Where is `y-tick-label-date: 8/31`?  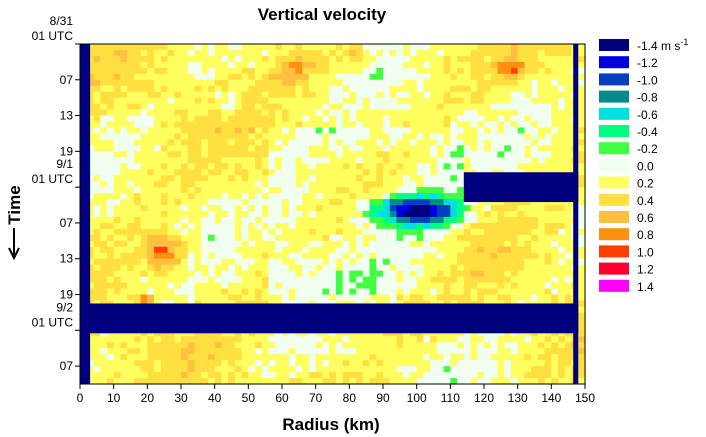
y-tick-label-date: 8/31 is located at coordinates (62, 21).